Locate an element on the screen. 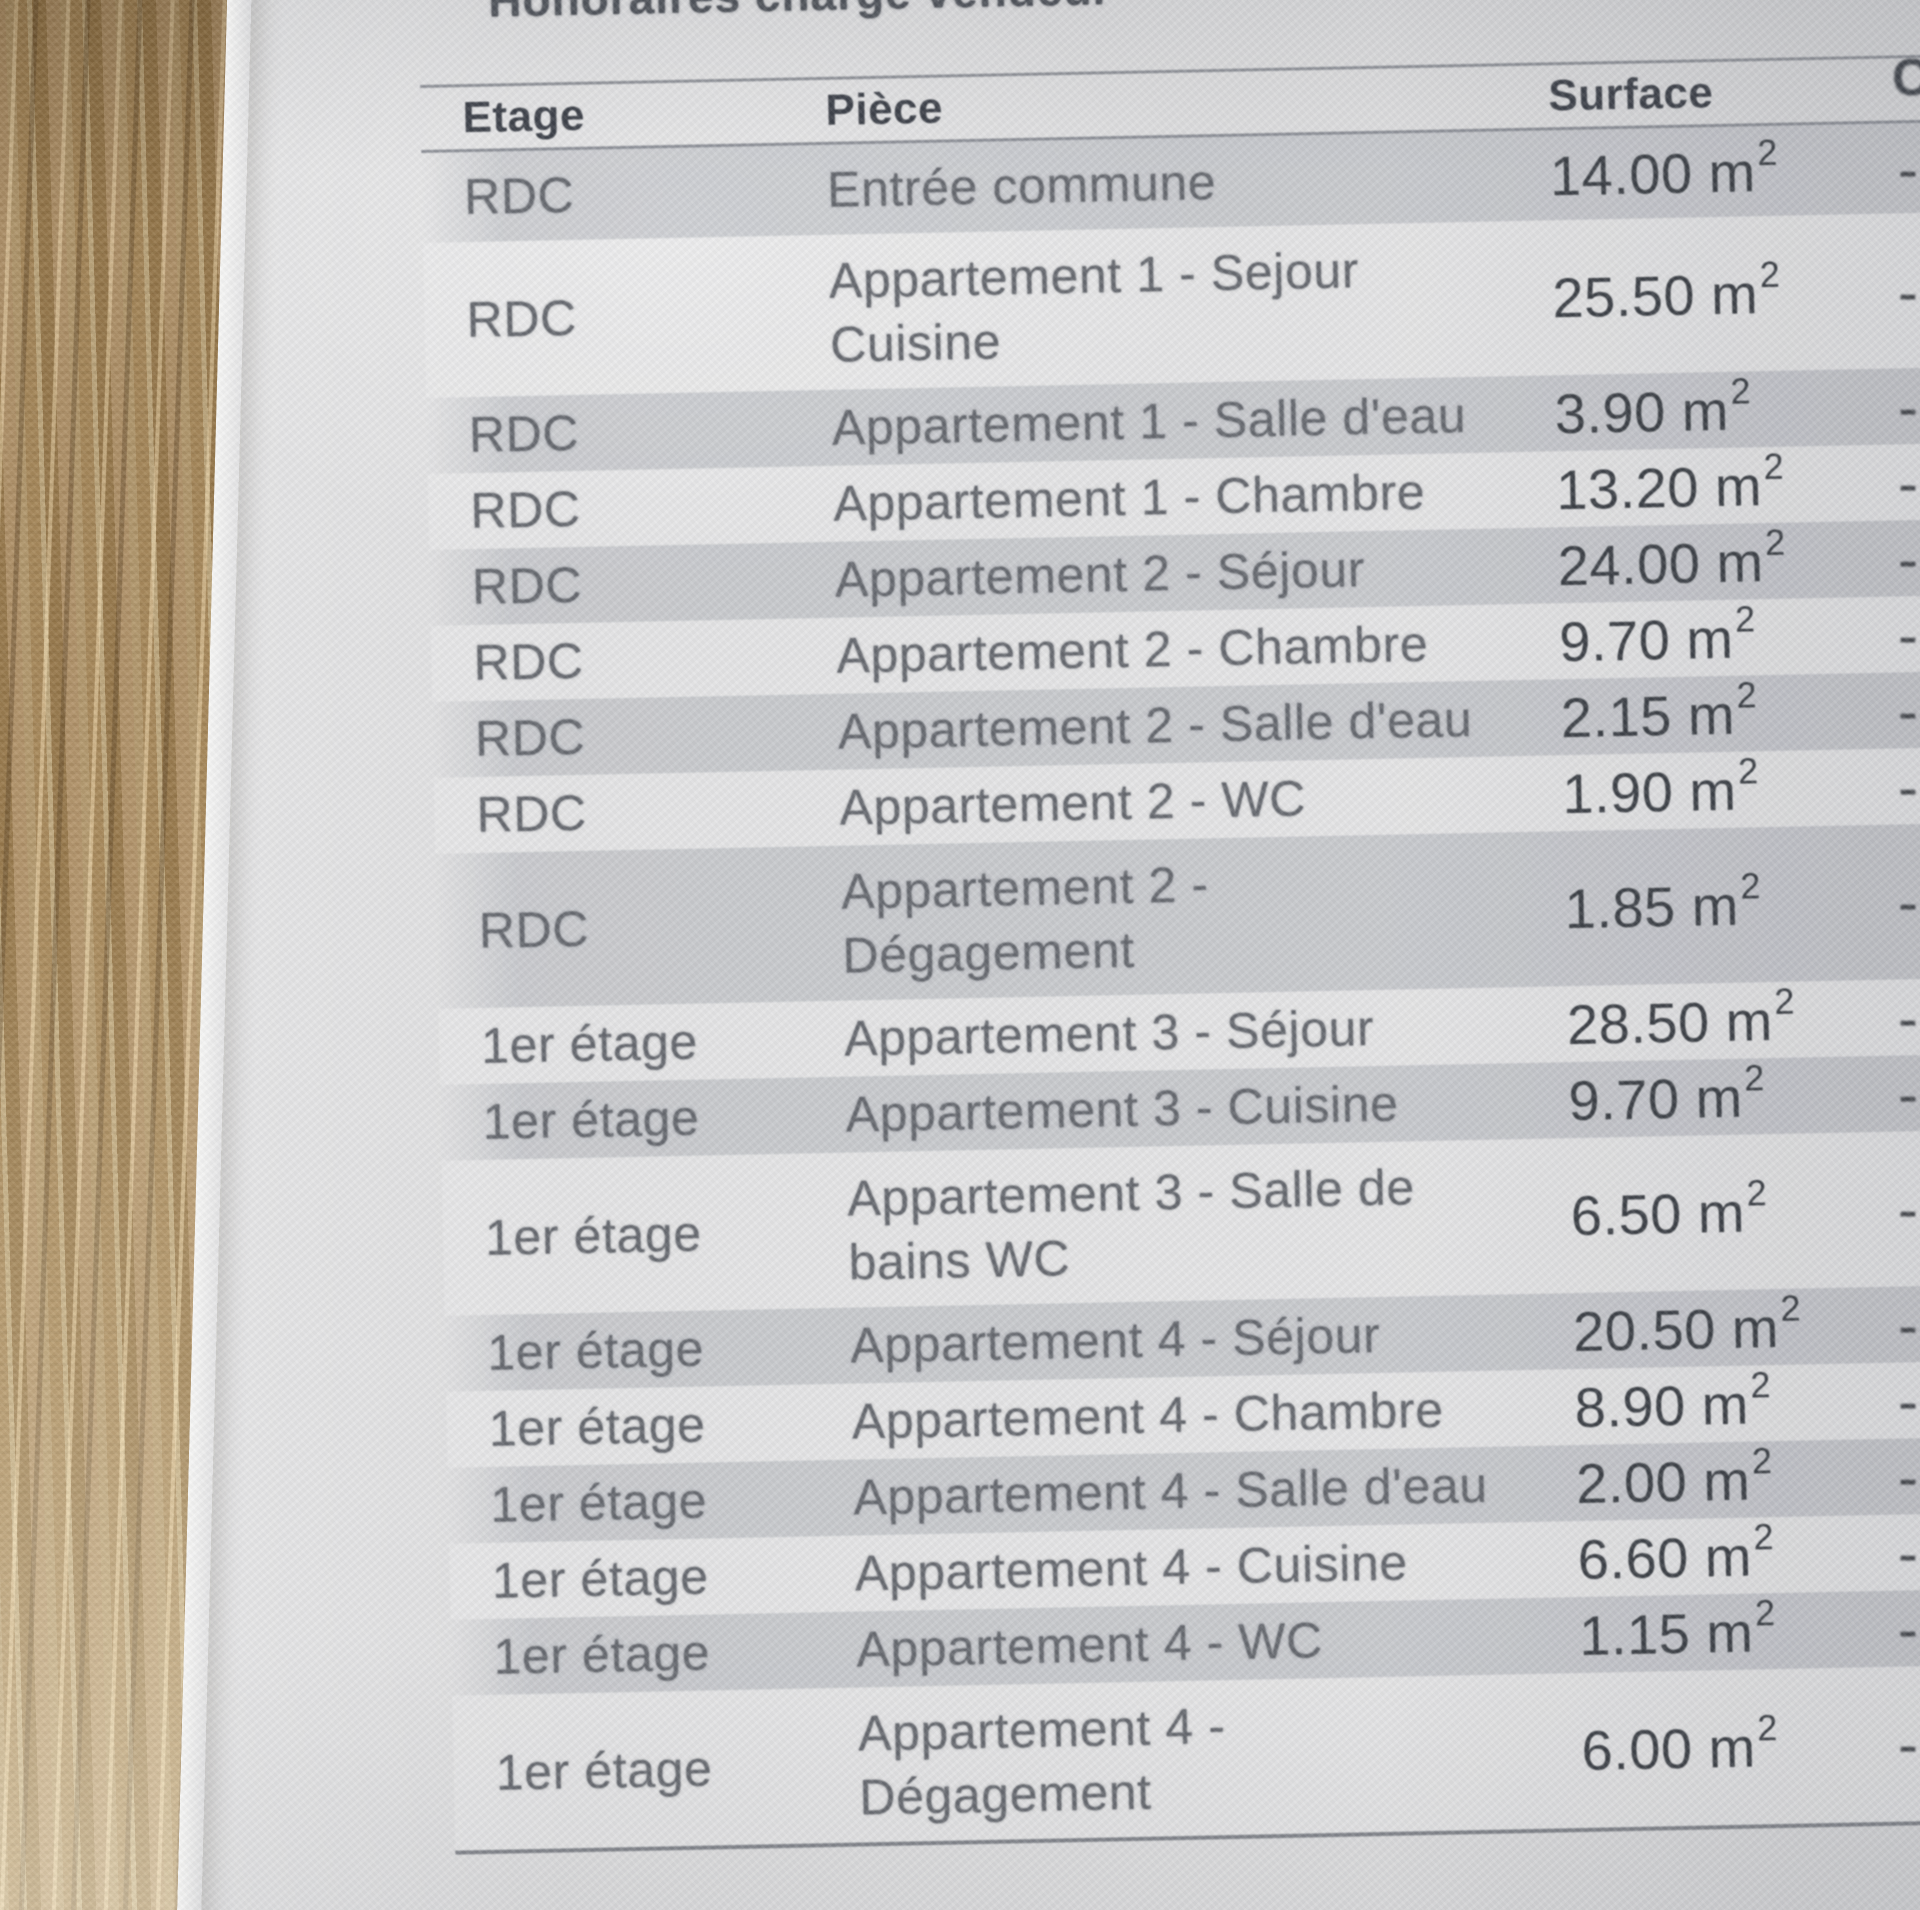  surface-value: 28.50 is located at coordinates (1638, 1022).